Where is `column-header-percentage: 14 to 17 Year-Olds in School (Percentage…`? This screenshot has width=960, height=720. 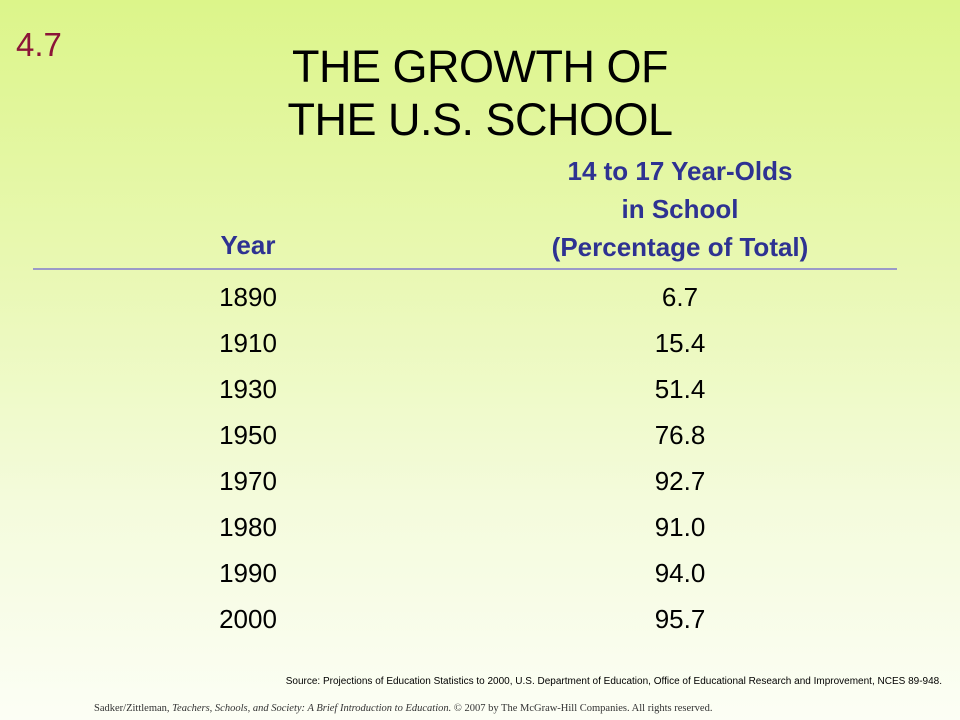 column-header-percentage: 14 to 17 Year-Olds in School (Percentage… is located at coordinates (680, 209).